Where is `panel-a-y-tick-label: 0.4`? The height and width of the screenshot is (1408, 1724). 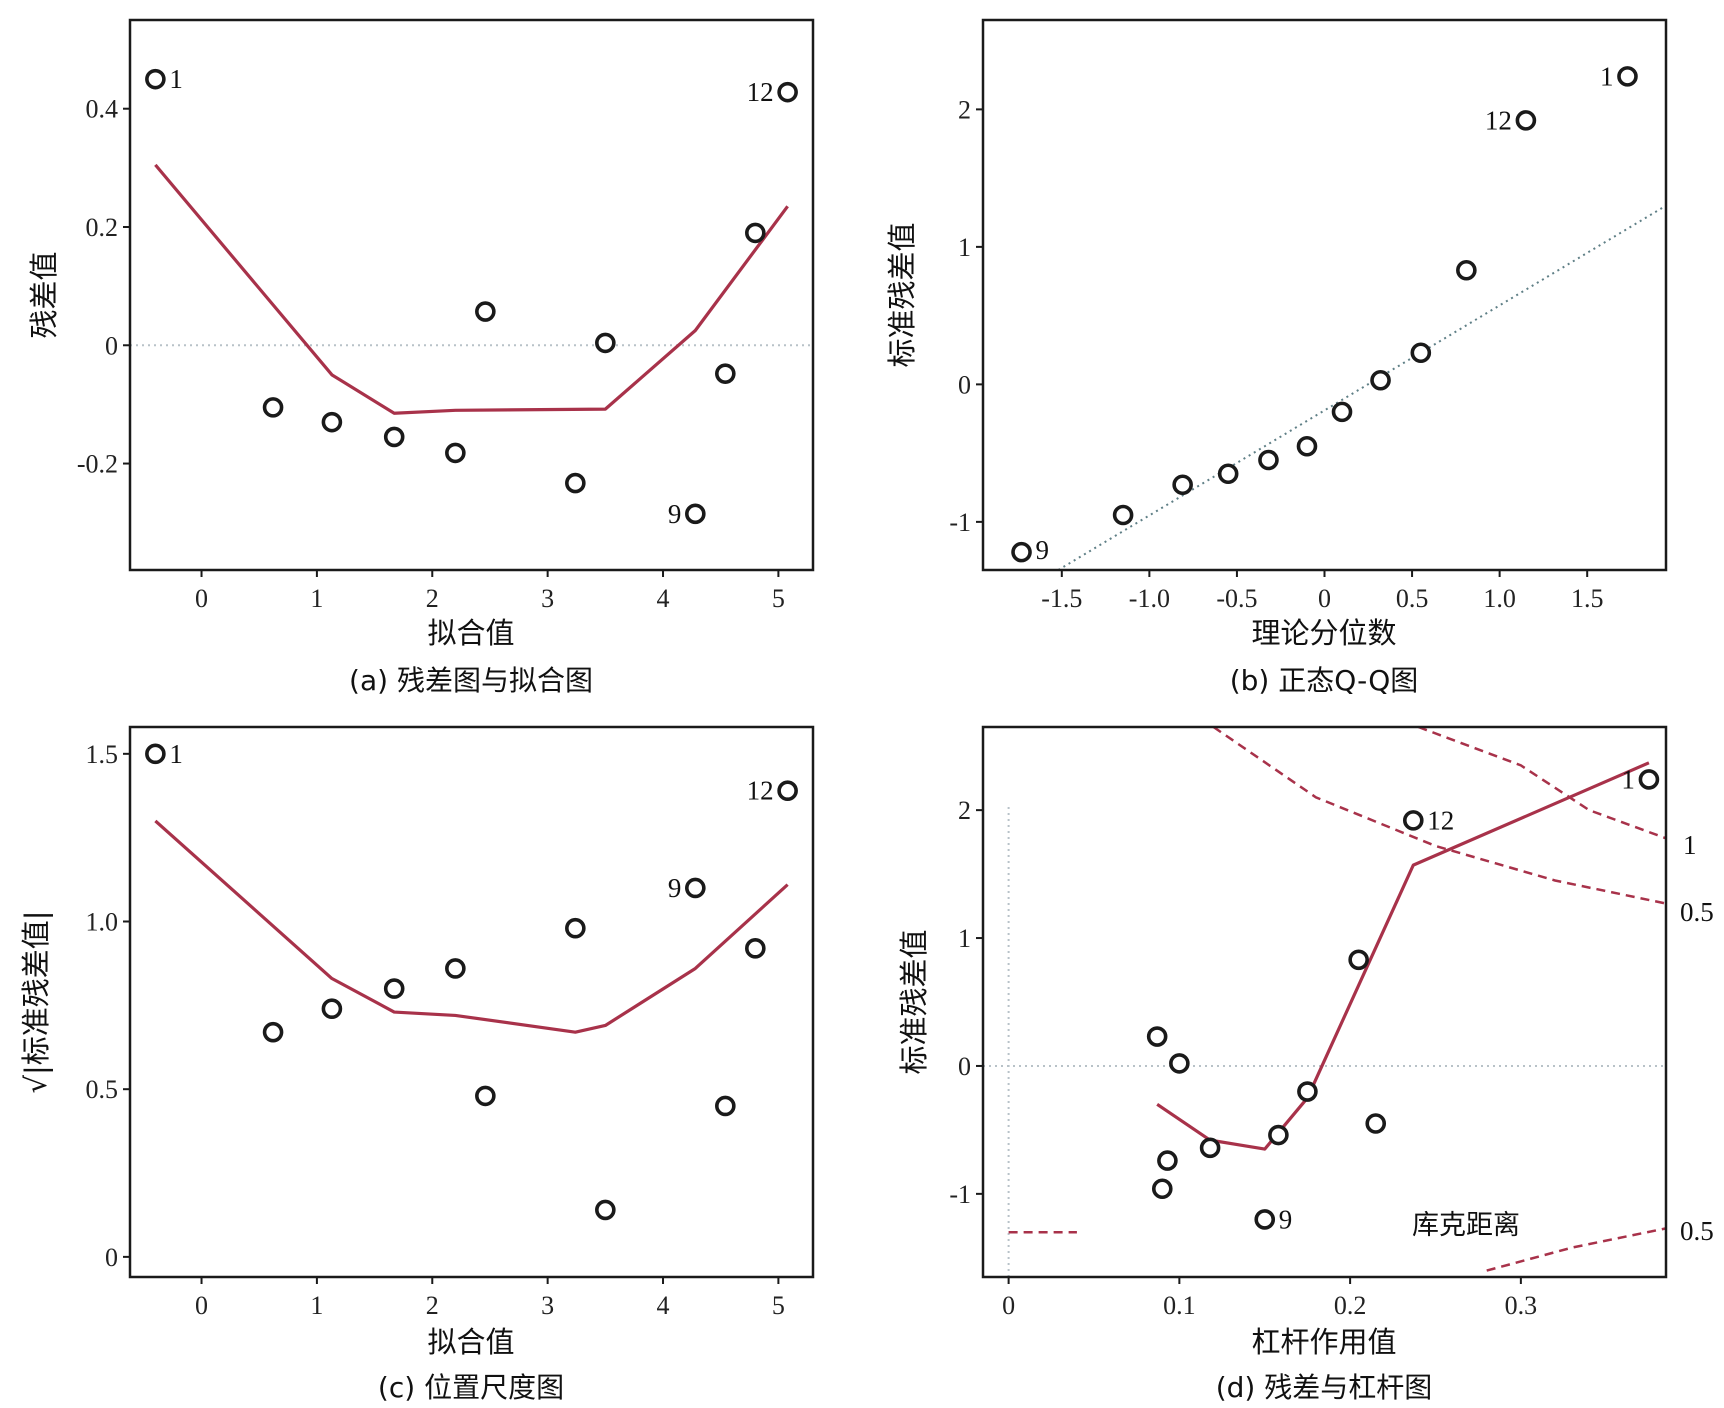 panel-a-y-tick-label: 0.4 is located at coordinates (102, 109).